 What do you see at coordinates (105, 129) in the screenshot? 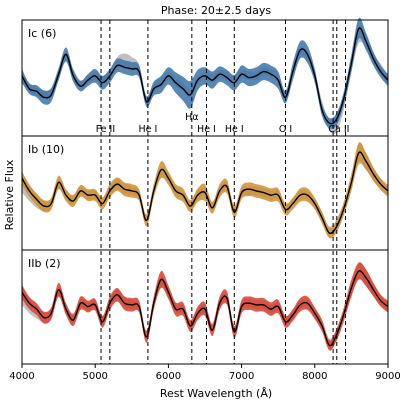
I see `marker-label: Fe II` at bounding box center [105, 129].